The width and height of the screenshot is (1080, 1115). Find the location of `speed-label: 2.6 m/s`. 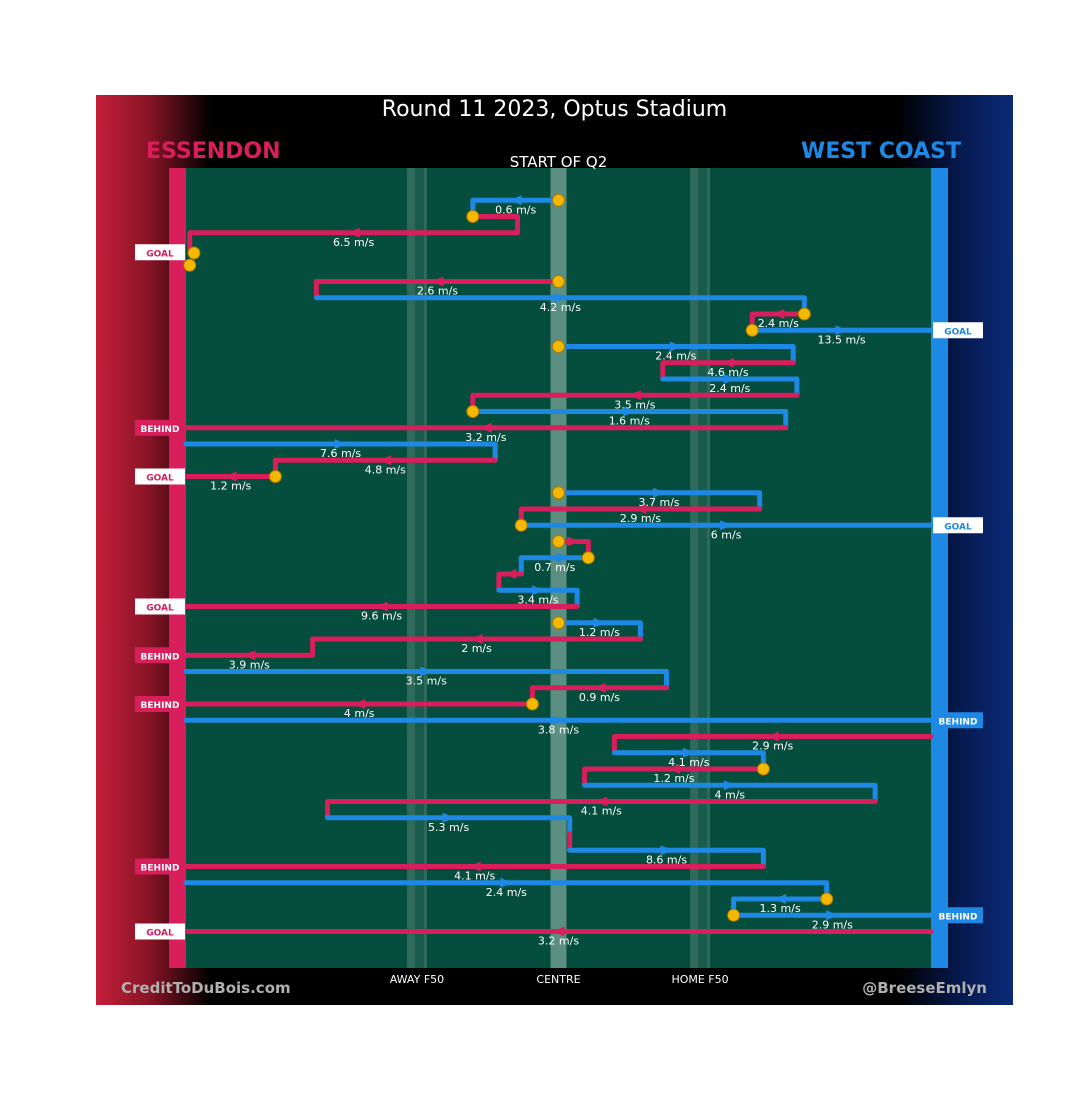

speed-label: 2.6 m/s is located at coordinates (437, 291).